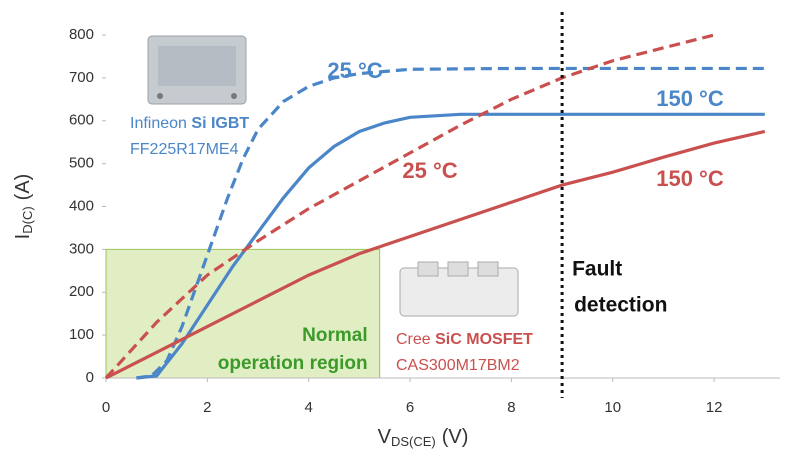 The image size is (792, 459). I want to click on device-name: Infineon Si IGBT, so click(189, 123).